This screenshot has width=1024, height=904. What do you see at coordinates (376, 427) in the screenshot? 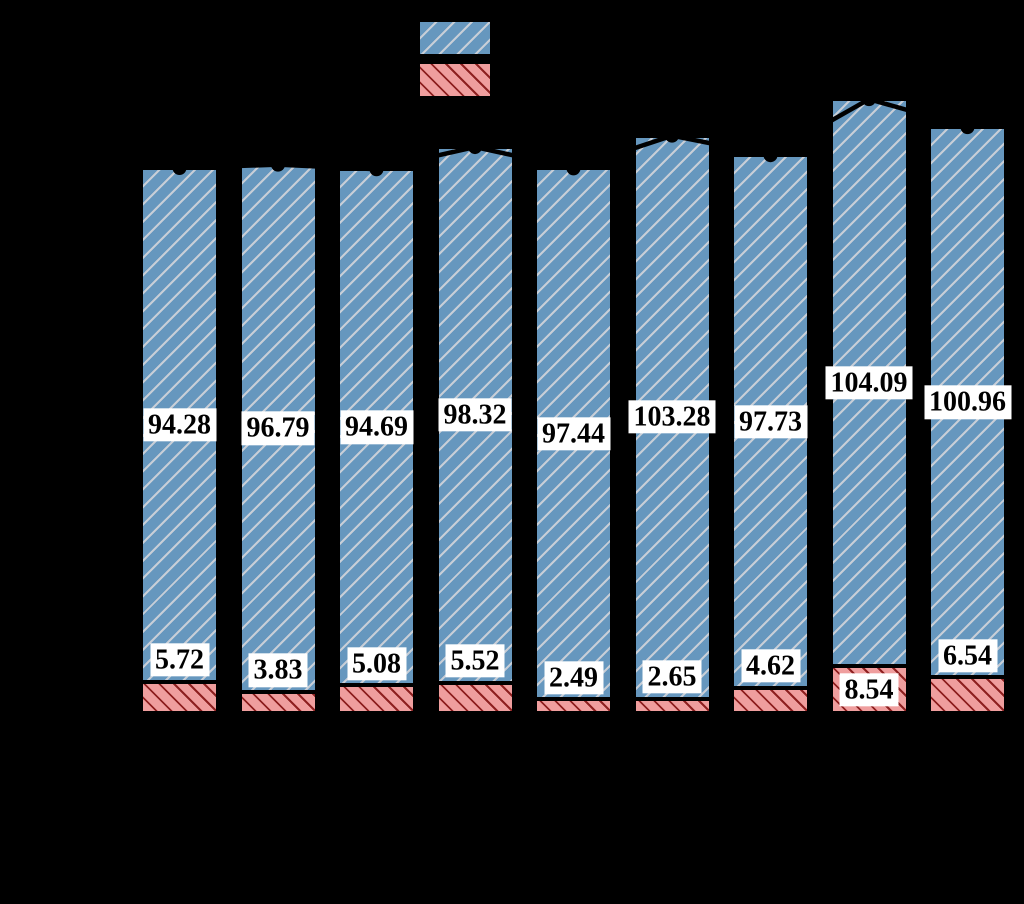
I see `bar-value-label-blue: 94.69` at bounding box center [376, 427].